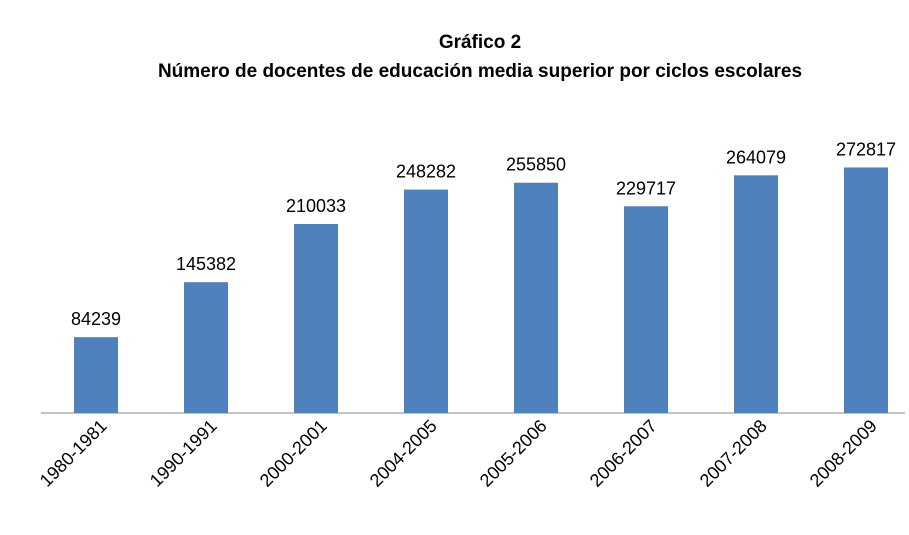  What do you see at coordinates (403, 453) in the screenshot?
I see `x-tick-label: 2004-2005` at bounding box center [403, 453].